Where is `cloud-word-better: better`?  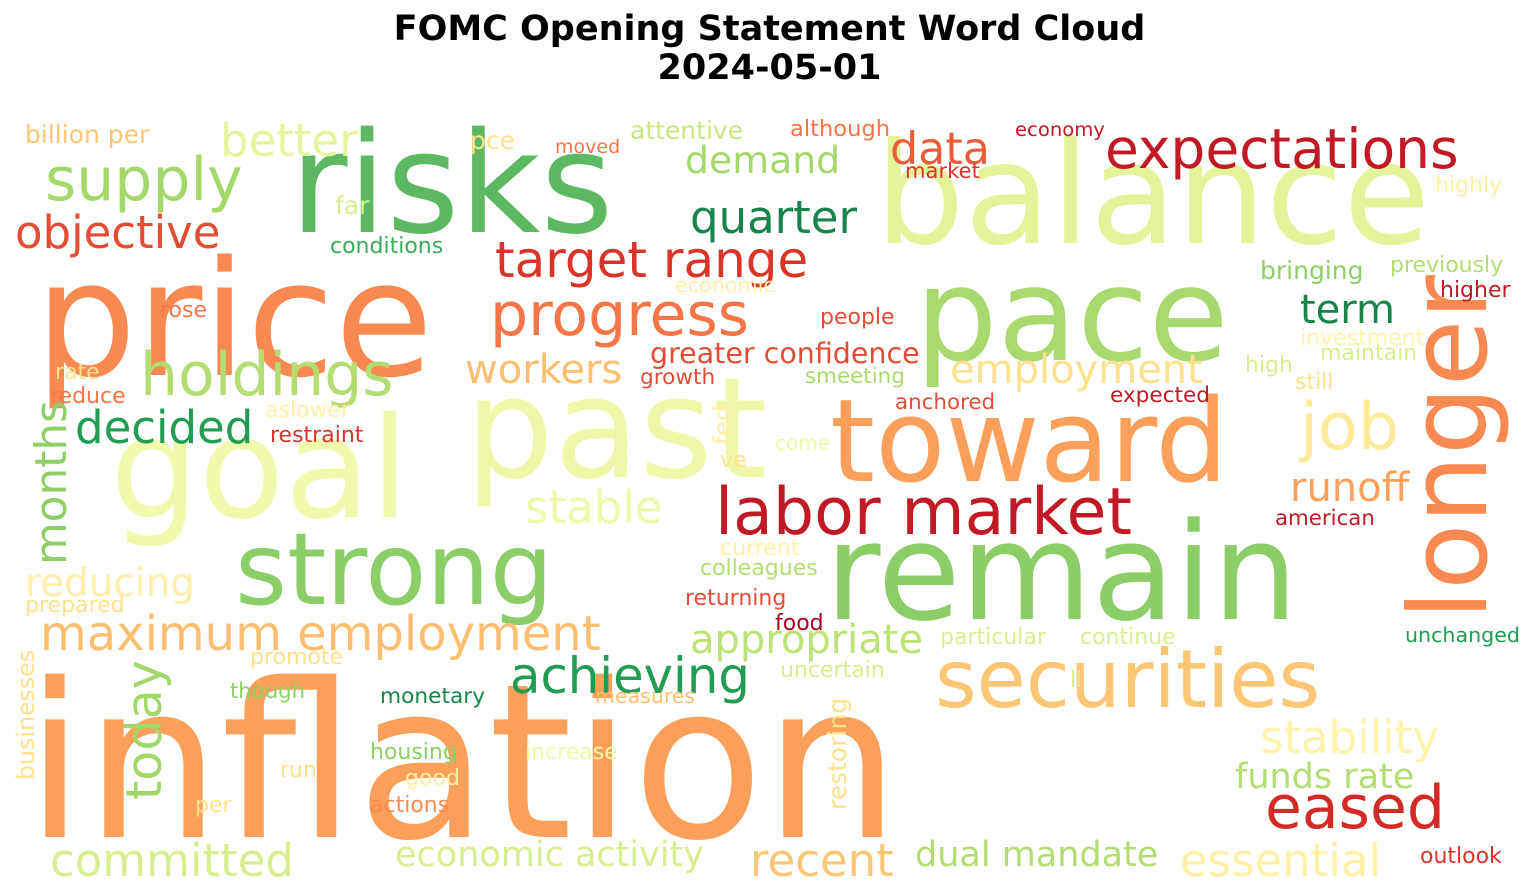 cloud-word-better: better is located at coordinates (289, 140).